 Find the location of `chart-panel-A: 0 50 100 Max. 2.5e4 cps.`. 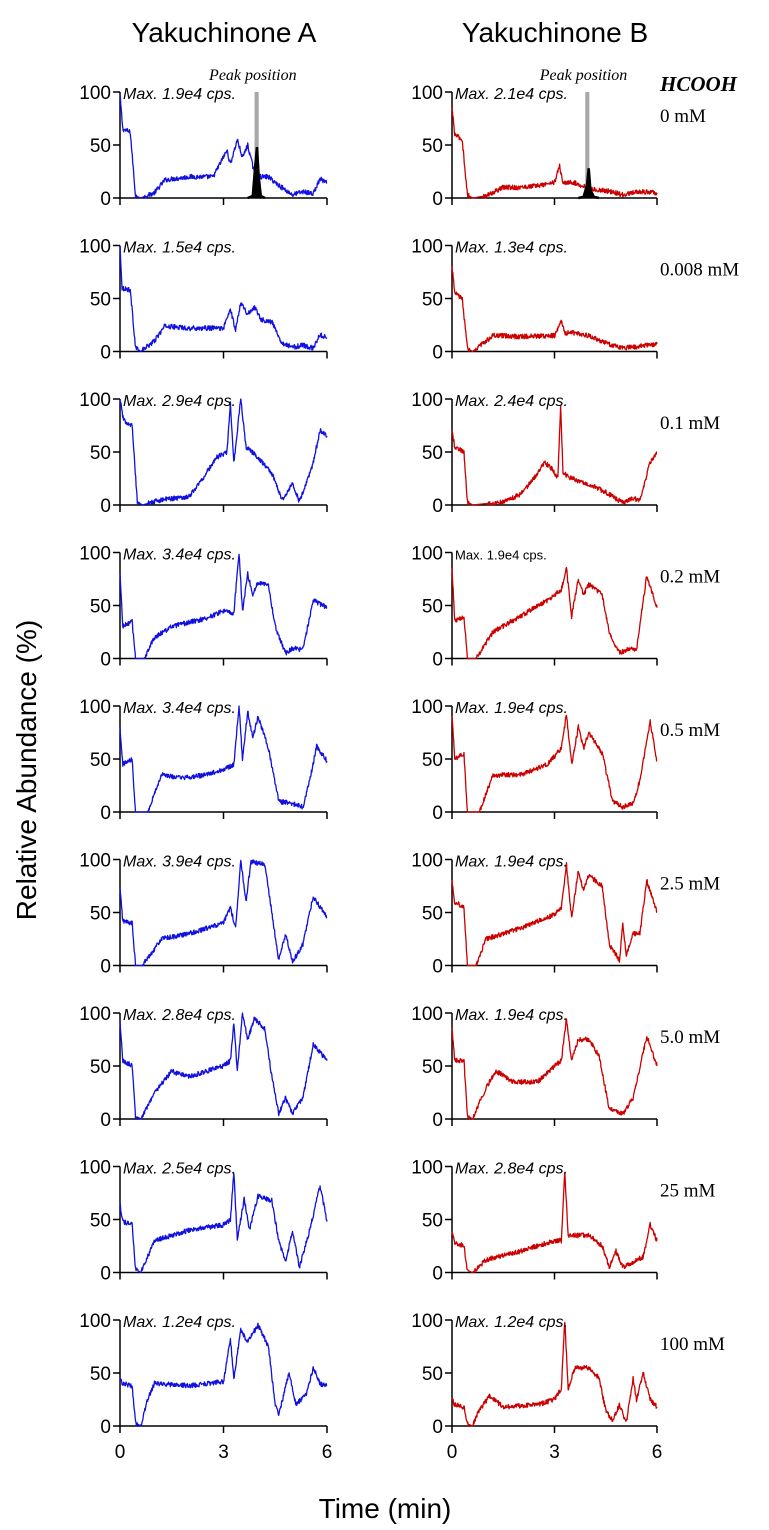

chart-panel-A: 0 50 100 Max. 2.5e4 cps. is located at coordinates (203, 1221).